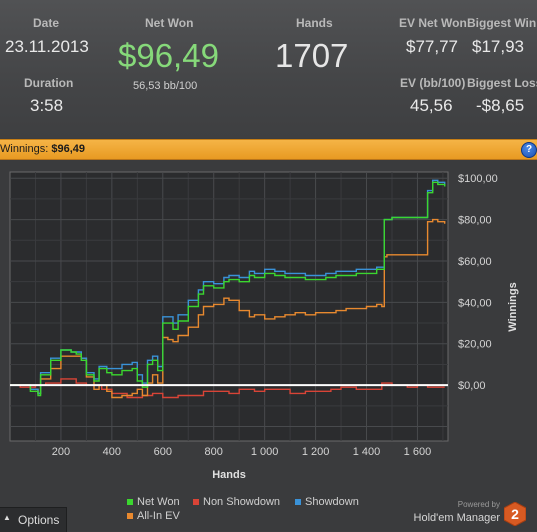 The width and height of the screenshot is (537, 532). Describe the element at coordinates (49, 83) in the screenshot. I see `duration-label: Duration` at that location.